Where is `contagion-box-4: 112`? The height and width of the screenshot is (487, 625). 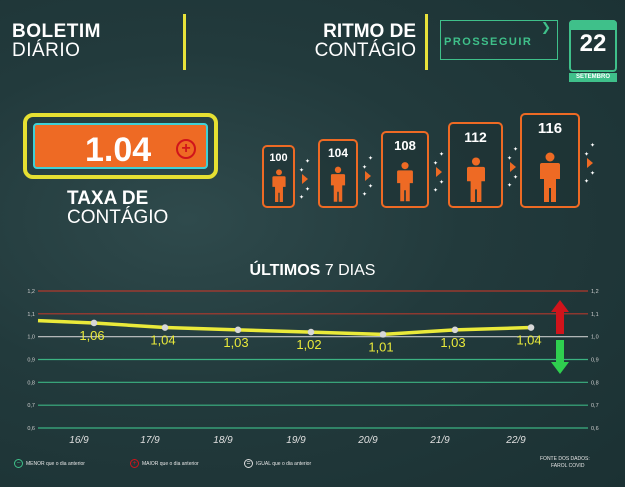 contagion-box-4: 112 is located at coordinates (475, 165).